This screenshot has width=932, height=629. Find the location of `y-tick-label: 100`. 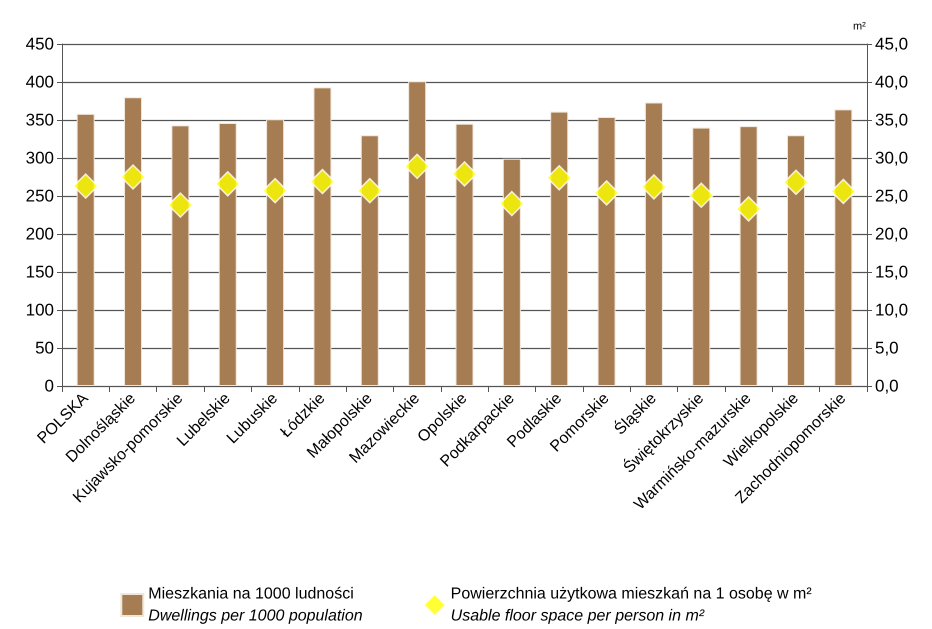

y-tick-label: 100 is located at coordinates (40, 310).